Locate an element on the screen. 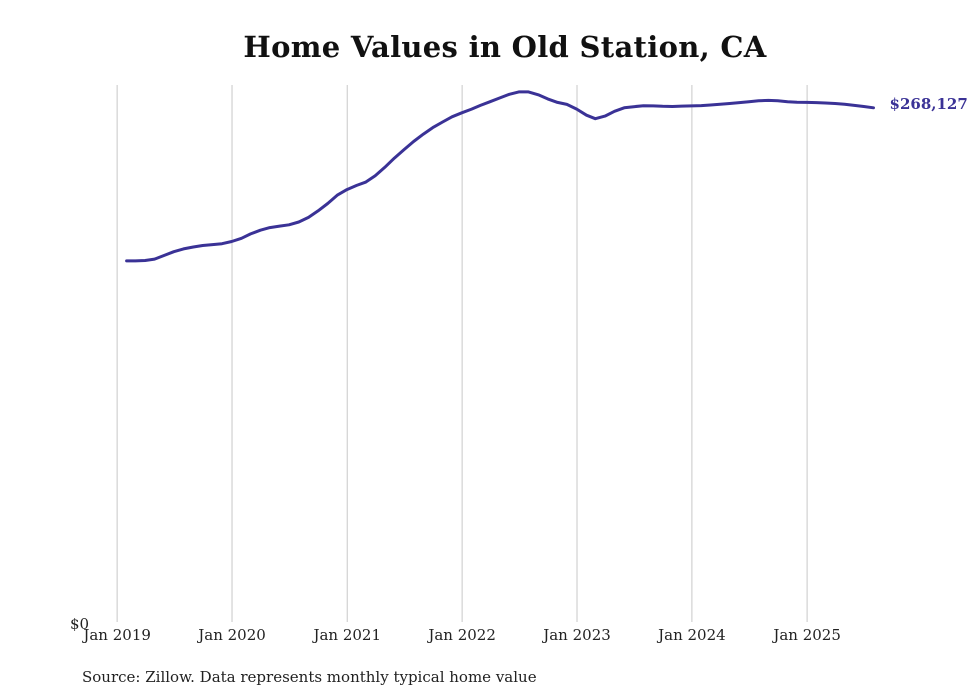 This screenshot has height=699, width=980. x-tick-label-5: Jan 2024 is located at coordinates (691, 635).